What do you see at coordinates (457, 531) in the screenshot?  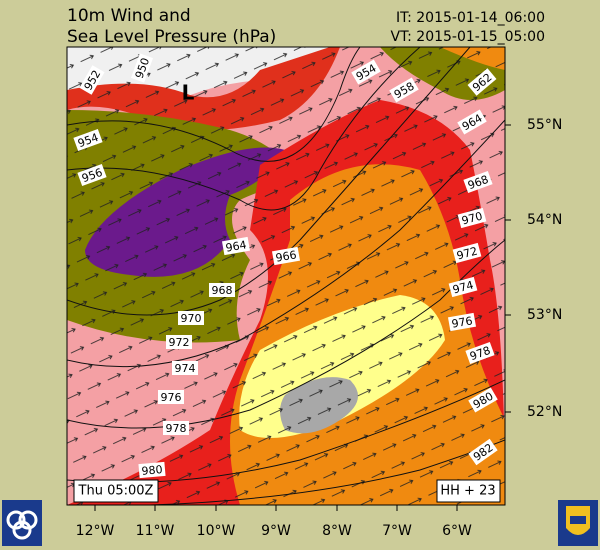 I see `lon-label: 6°W` at bounding box center [457, 531].